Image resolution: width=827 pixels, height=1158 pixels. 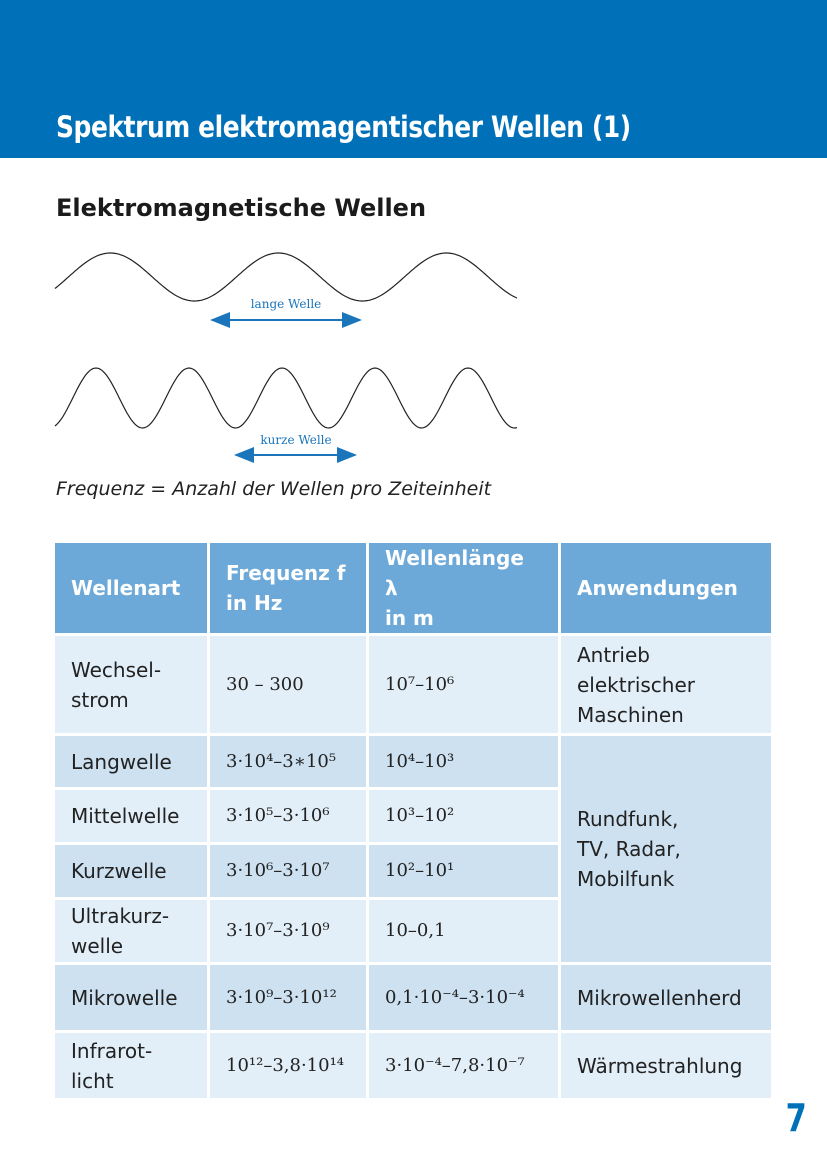 I want to click on wave-label: kurze Welle, so click(x=295, y=440).